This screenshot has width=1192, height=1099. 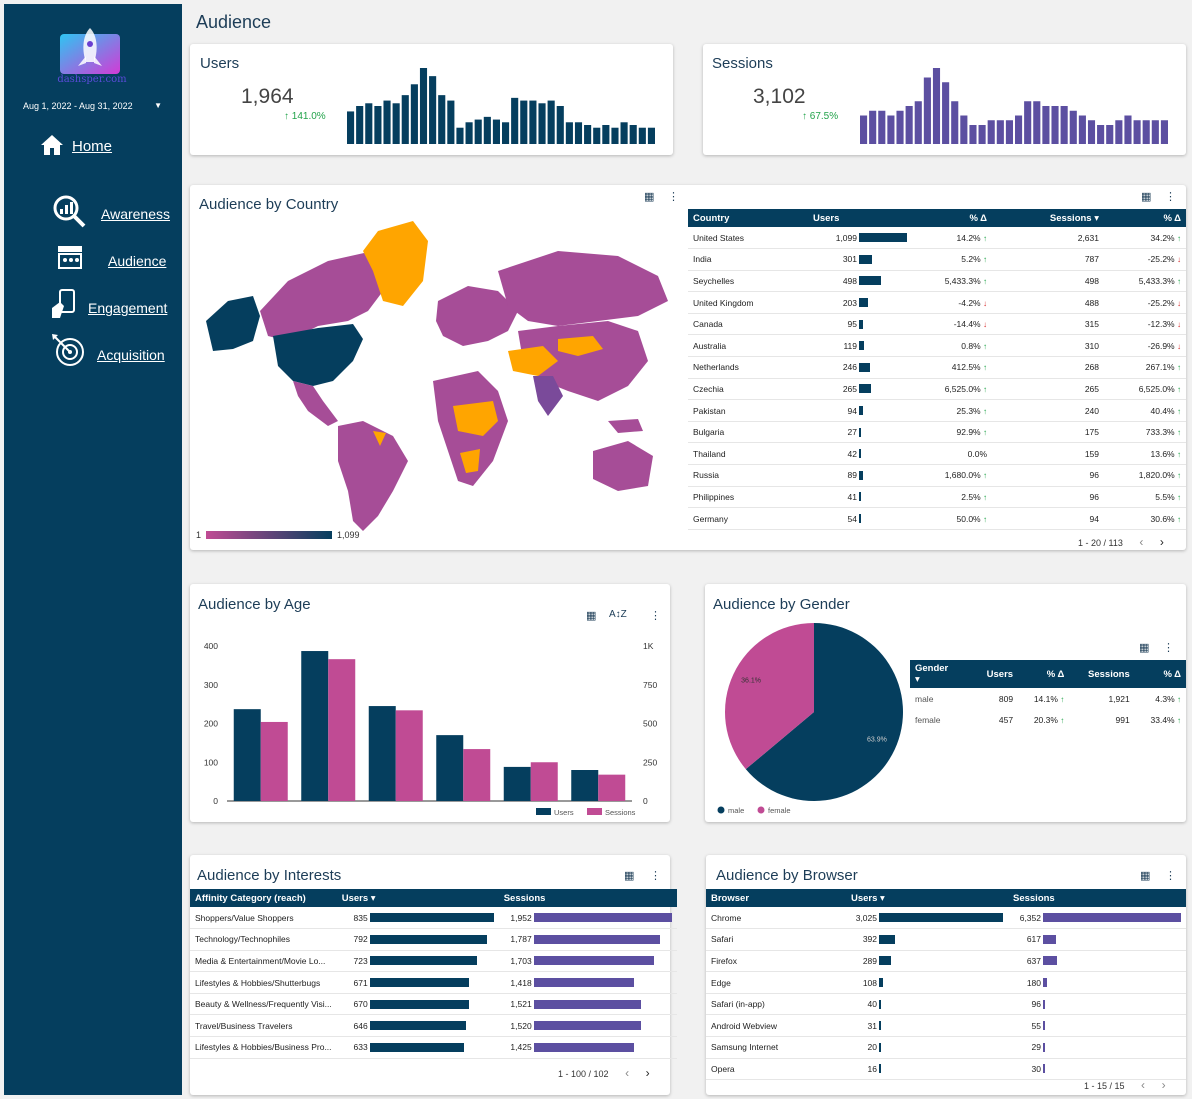 I want to click on table-row: Canada 95 -14.4% ↓ 315 -12.3% ↓, so click(x=937, y=324).